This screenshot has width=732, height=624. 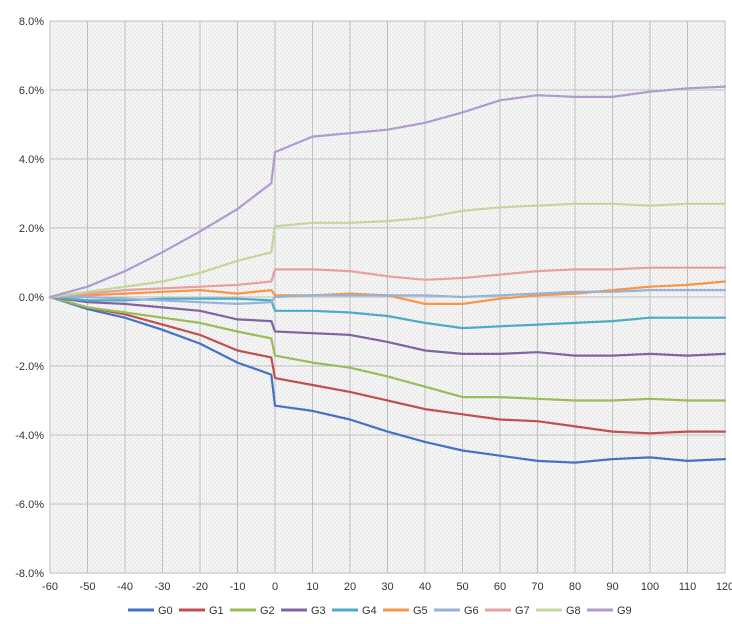 I want to click on x-tick-label: -10, so click(x=238, y=587).